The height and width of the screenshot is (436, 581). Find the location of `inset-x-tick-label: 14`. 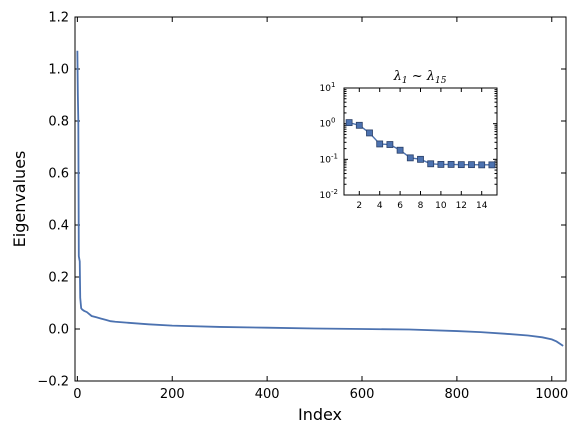

inset-x-tick-label: 14 is located at coordinates (482, 206).